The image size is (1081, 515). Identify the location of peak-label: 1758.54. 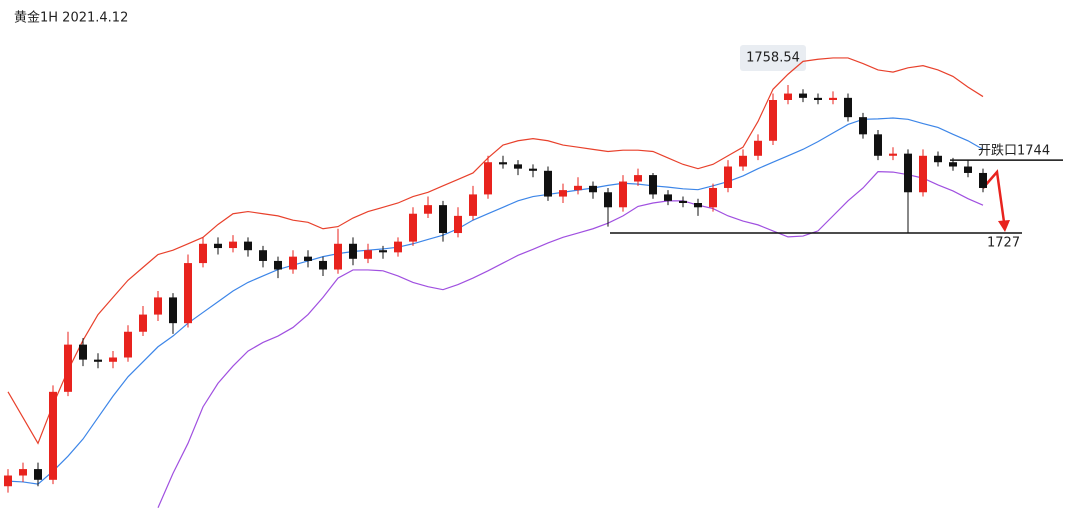
(773, 58).